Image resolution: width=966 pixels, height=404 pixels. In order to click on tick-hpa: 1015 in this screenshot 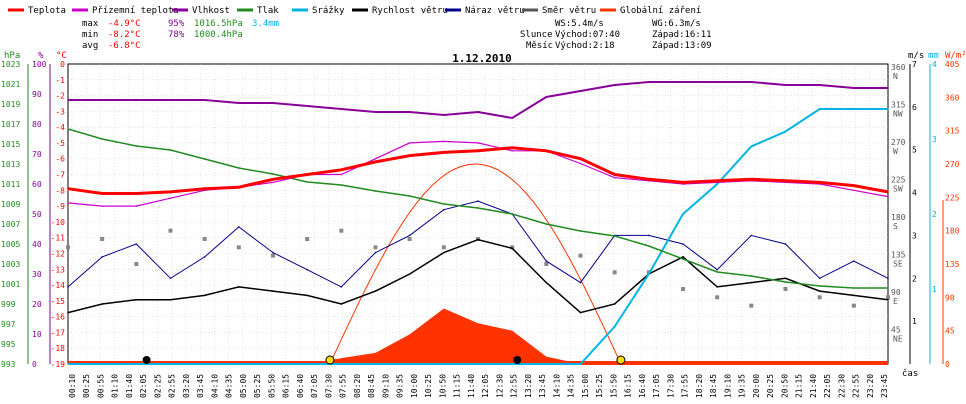, I will do `click(10, 144)`.